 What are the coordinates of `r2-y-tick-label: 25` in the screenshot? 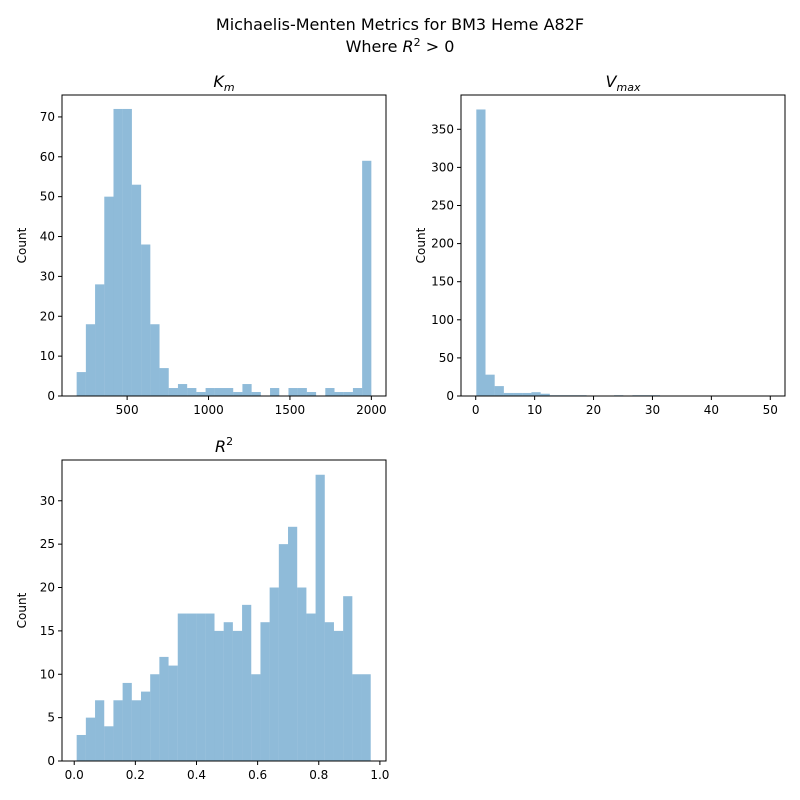 It's located at (47, 544).